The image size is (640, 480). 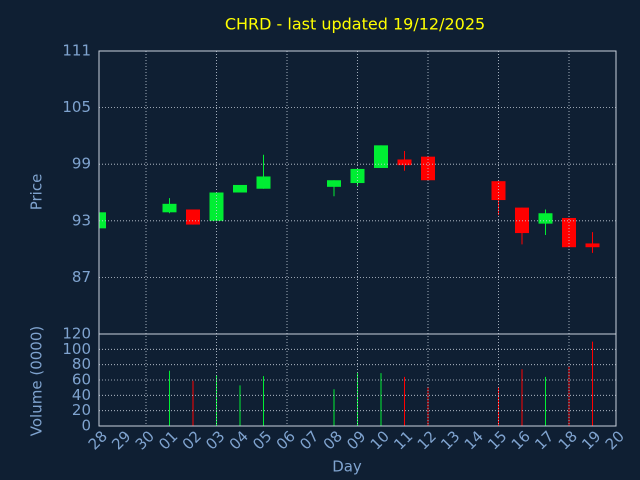 I want to click on x-tick-label: 05, so click(x=262, y=440).